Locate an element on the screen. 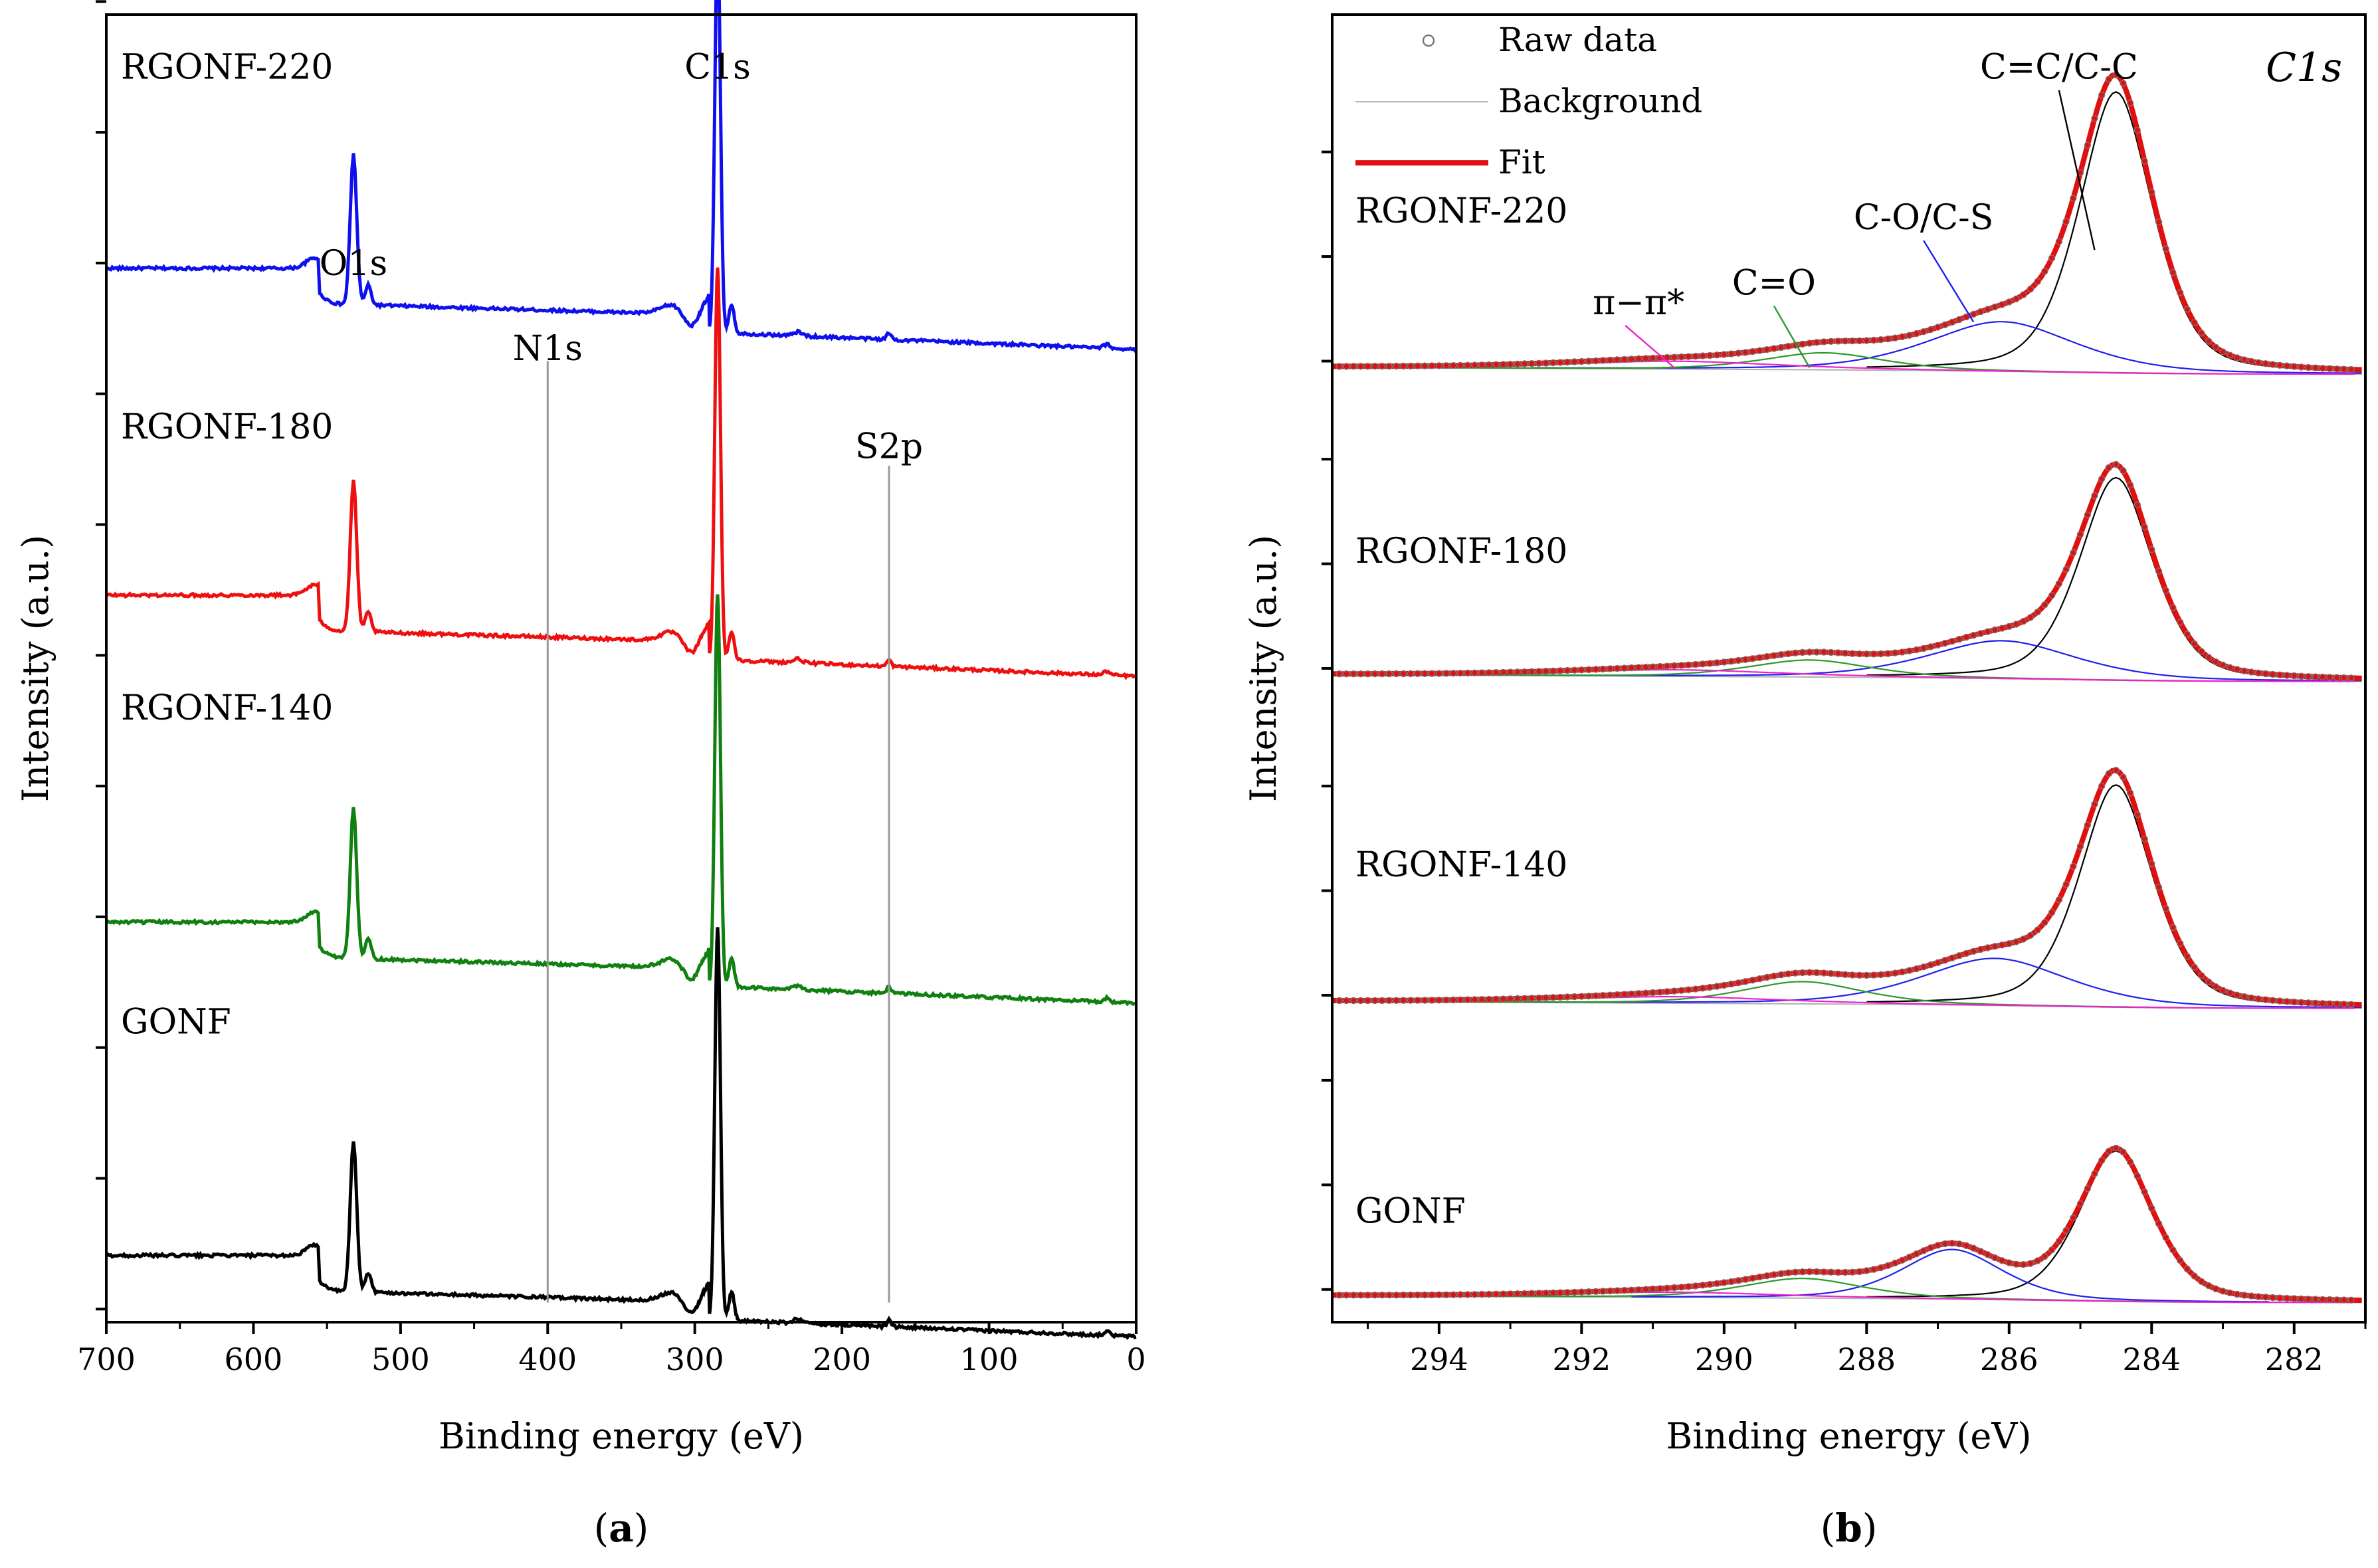  legend-marker-raw-data is located at coordinates (1428, 40).